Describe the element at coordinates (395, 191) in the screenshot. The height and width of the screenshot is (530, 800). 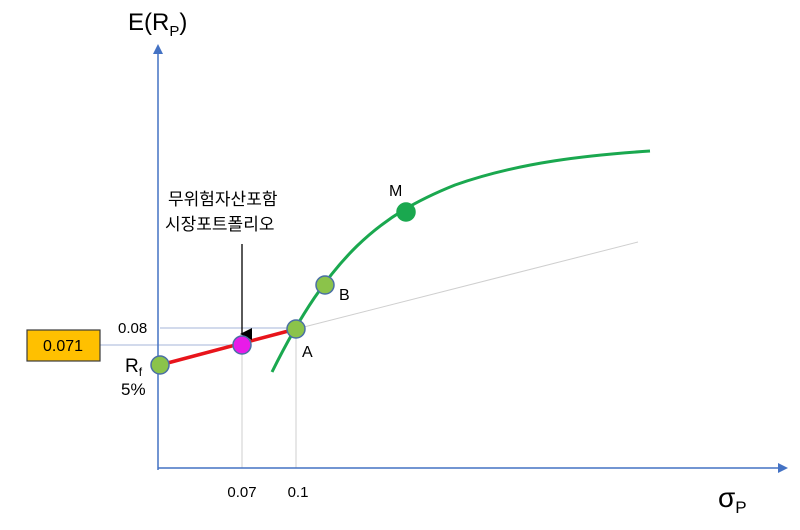
I see `label-m: M` at that location.